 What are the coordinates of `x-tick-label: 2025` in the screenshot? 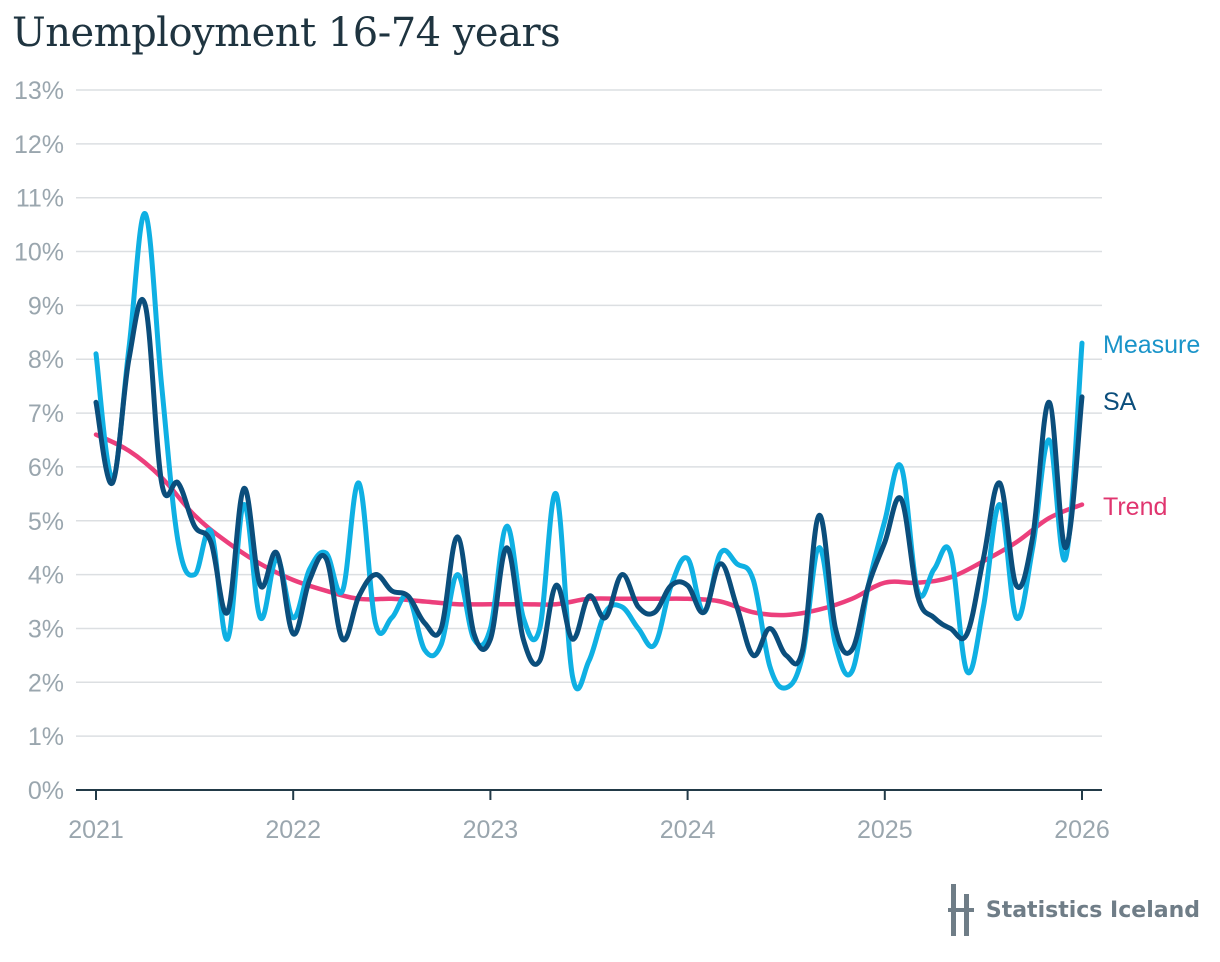 It's located at (885, 830).